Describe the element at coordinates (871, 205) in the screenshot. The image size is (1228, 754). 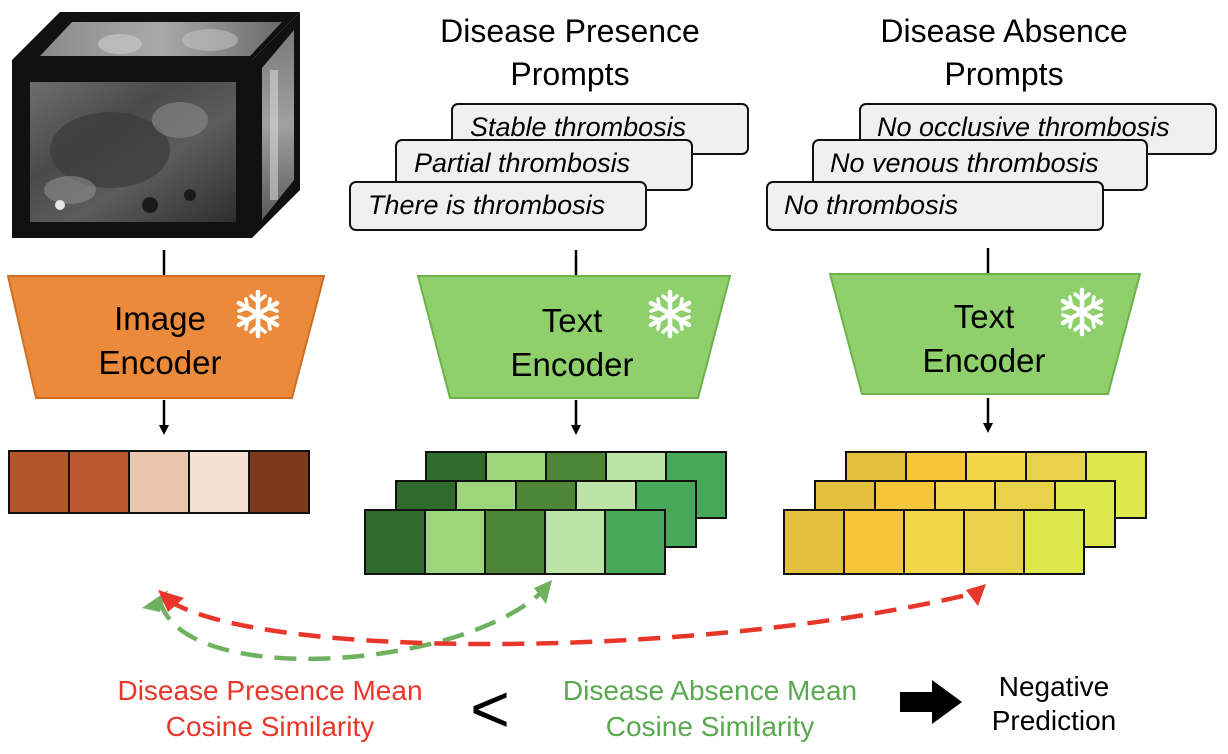
I see `absence-prompt-text: No thrombosis` at that location.